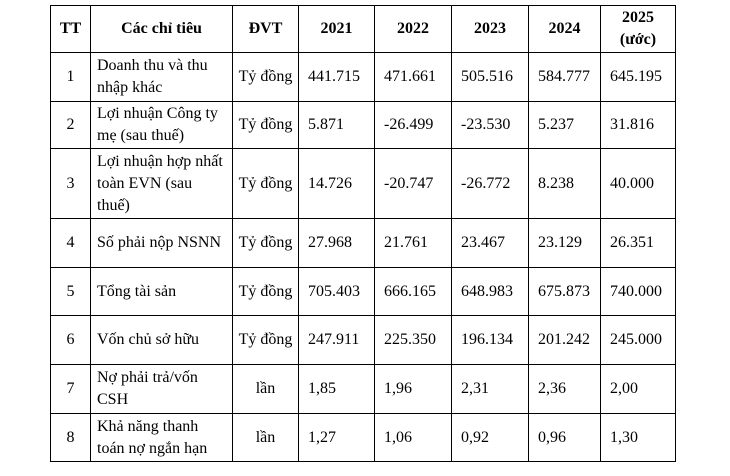 The width and height of the screenshot is (730, 476). What do you see at coordinates (336, 340) in the screenshot?
I see `table-cell: 247.911` at bounding box center [336, 340].